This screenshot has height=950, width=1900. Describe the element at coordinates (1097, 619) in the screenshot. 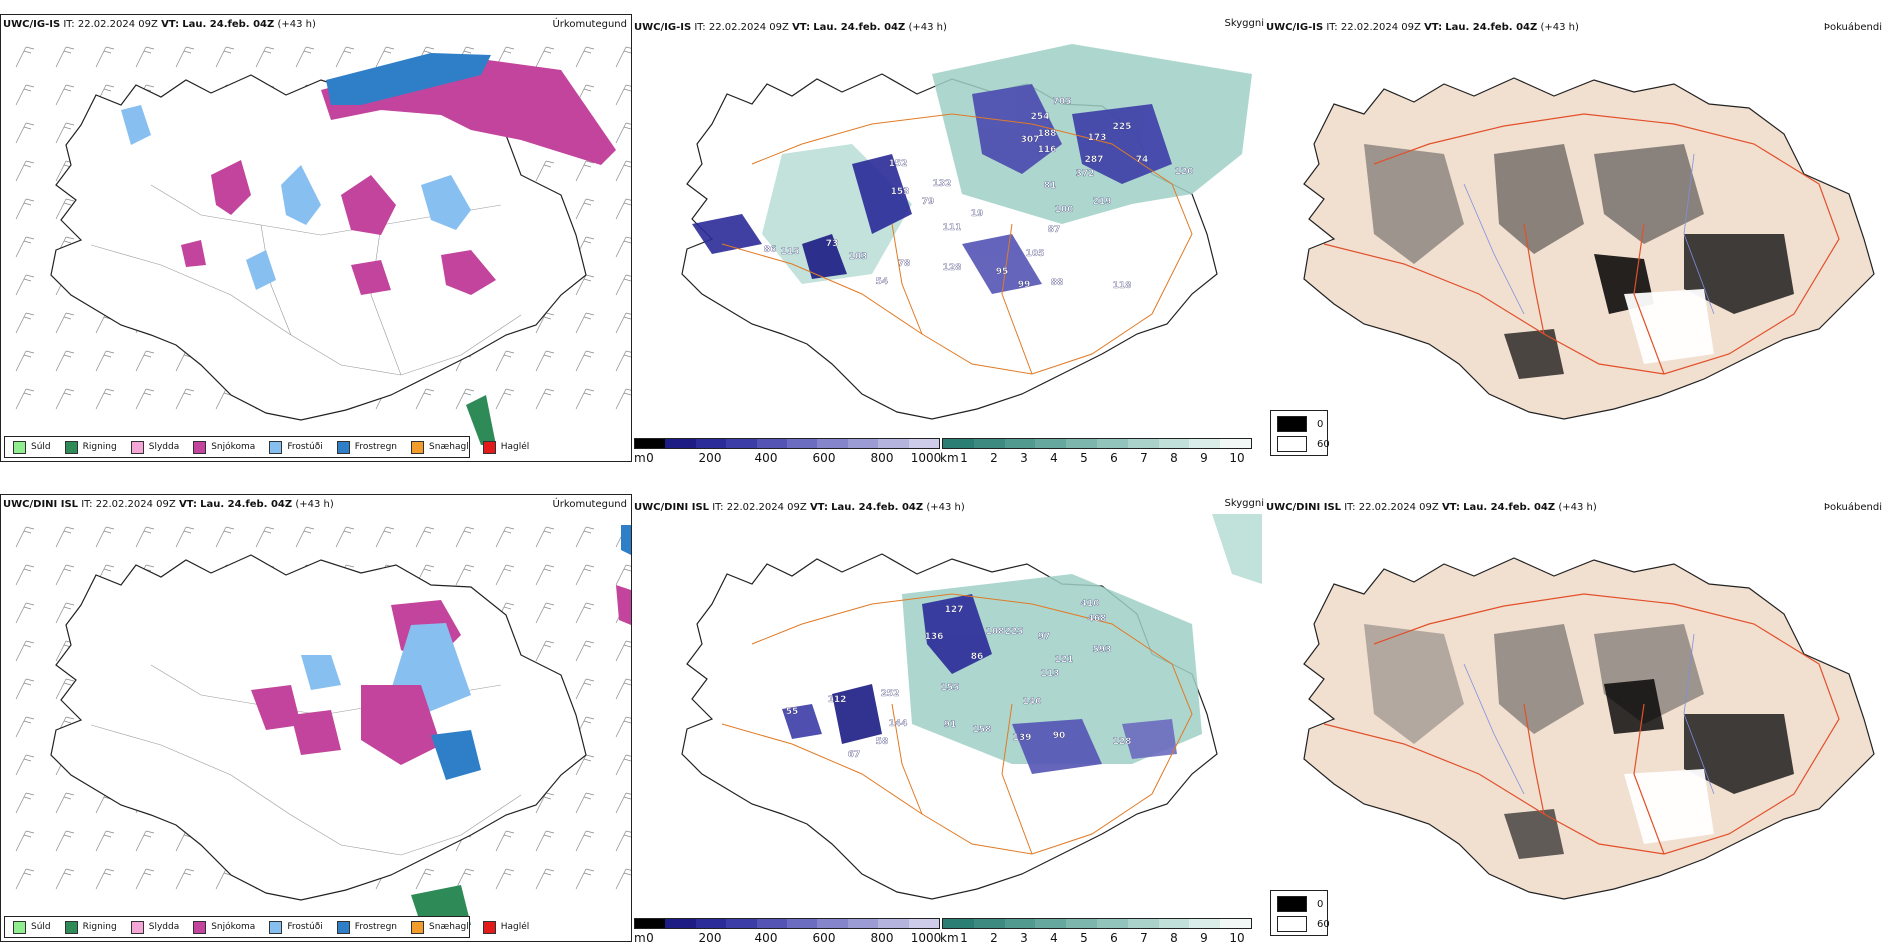

I see `cloud-base-value: 468` at that location.